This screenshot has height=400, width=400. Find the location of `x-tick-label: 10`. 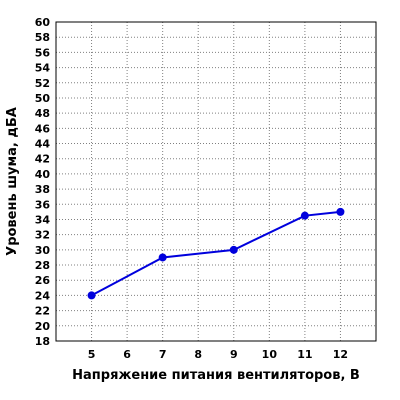

x-tick-label: 10 is located at coordinates (270, 354).